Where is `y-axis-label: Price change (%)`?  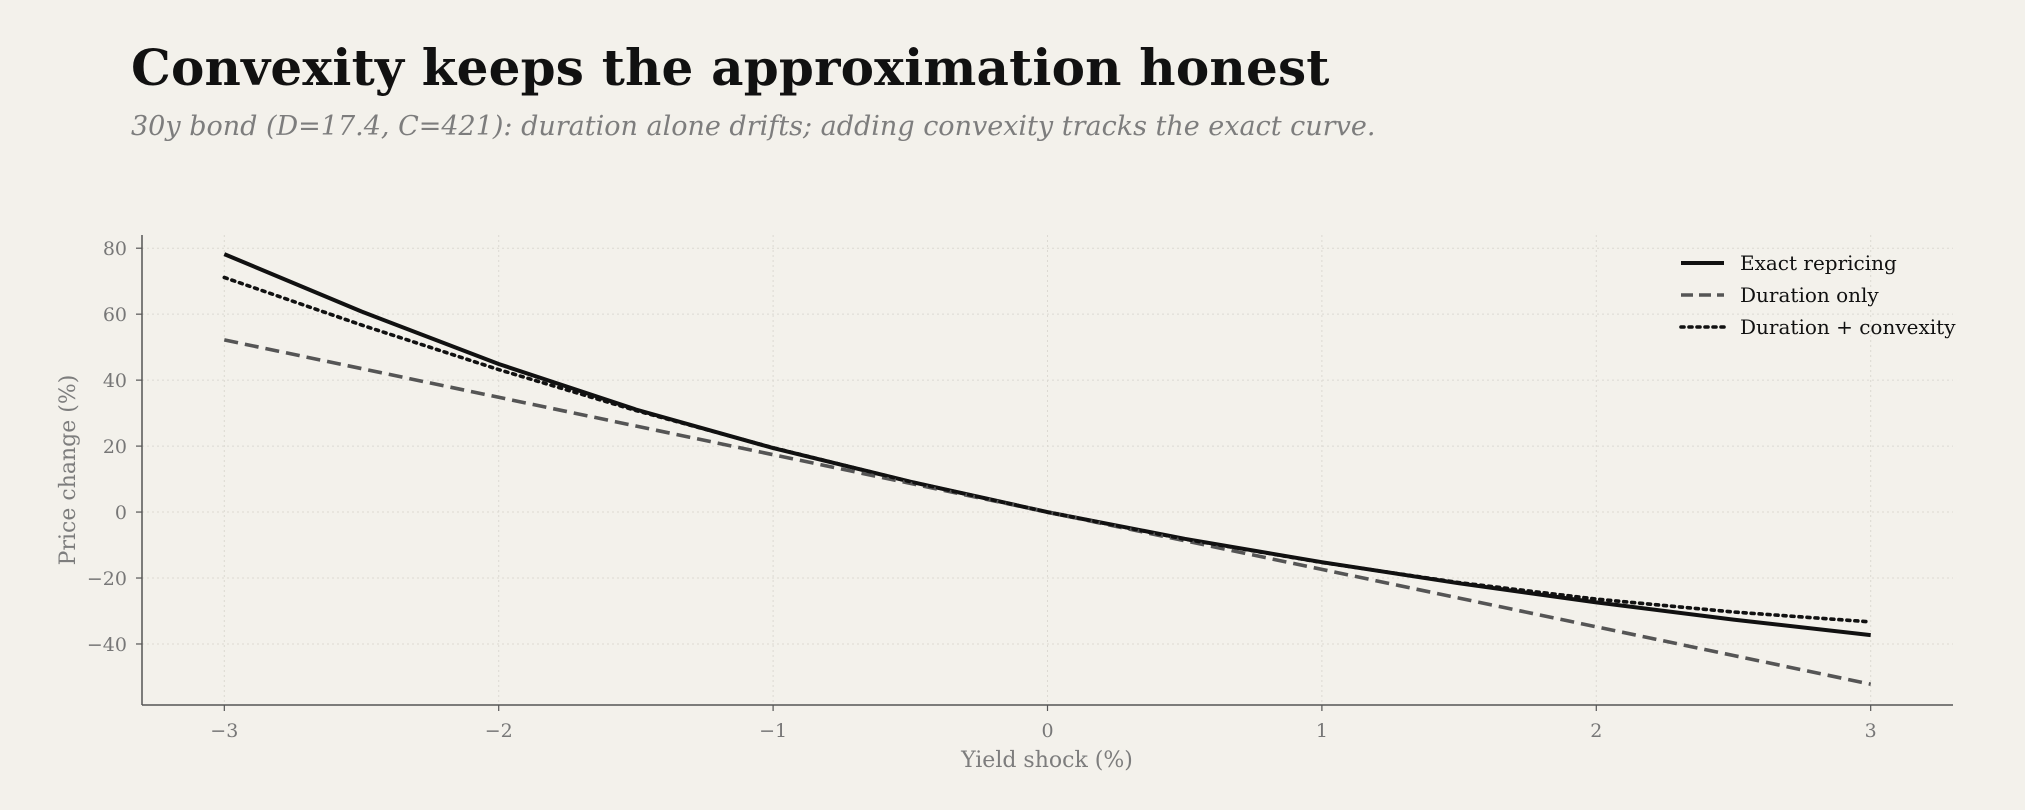 y-axis-label: Price change (%) is located at coordinates (68, 470).